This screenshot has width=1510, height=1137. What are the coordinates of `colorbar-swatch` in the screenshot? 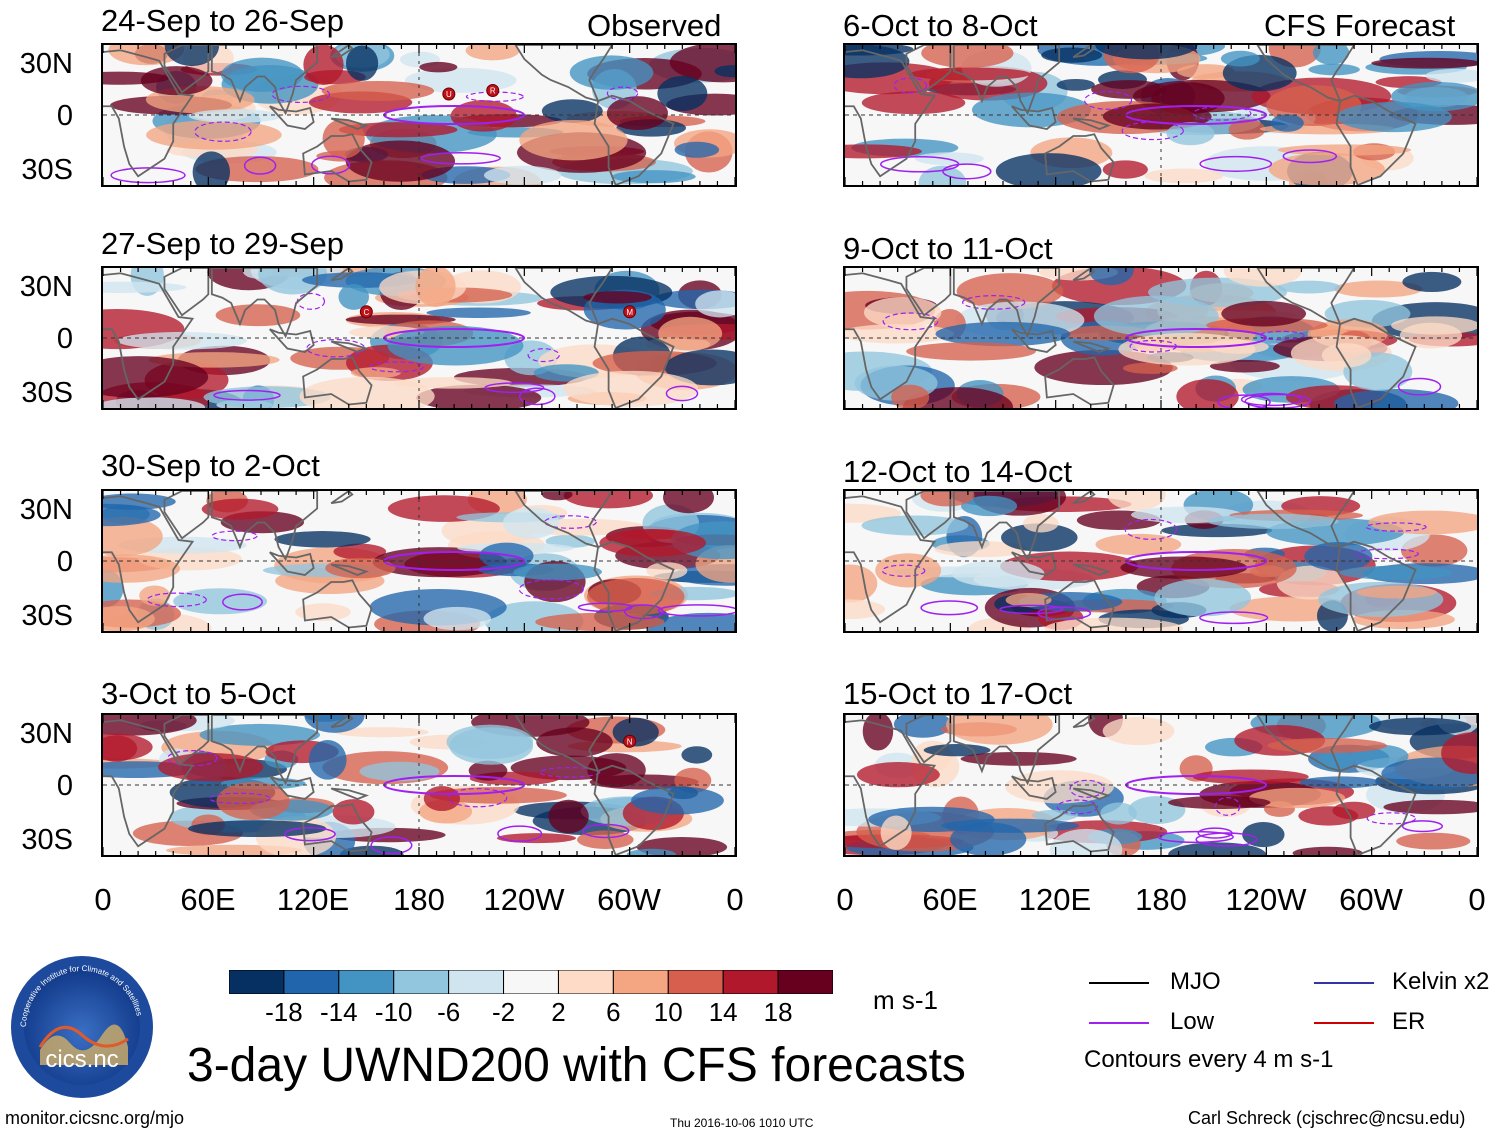 It's located at (311, 982).